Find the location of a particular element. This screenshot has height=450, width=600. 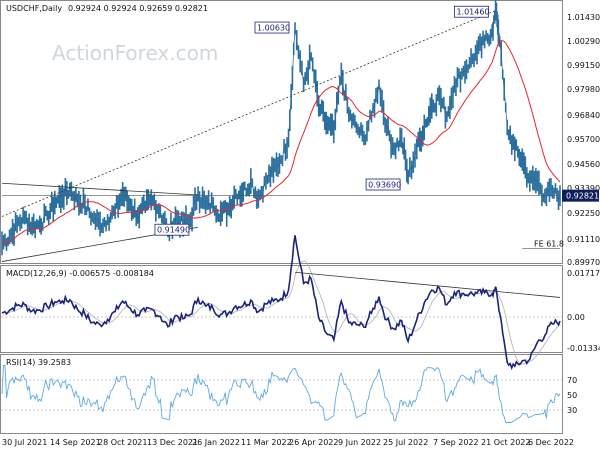

triangle-upper-trendline is located at coordinates (100, 189).